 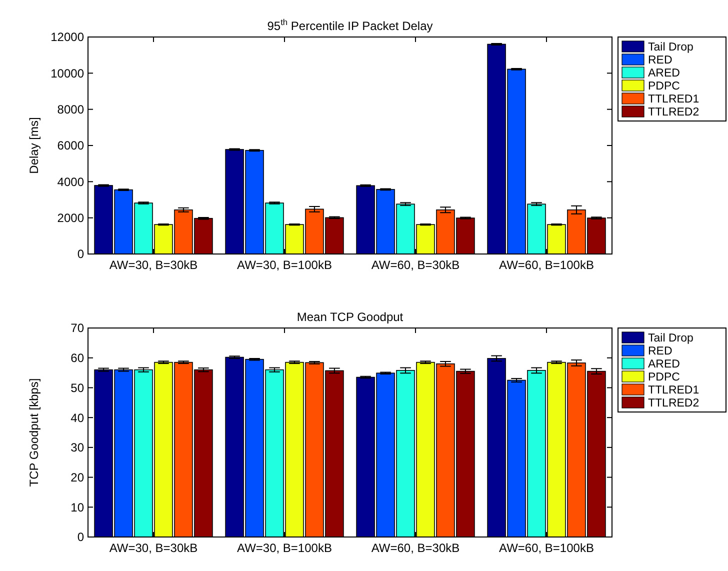 What do you see at coordinates (70, 145) in the screenshot?
I see `y-tick-label: 6000` at bounding box center [70, 145].